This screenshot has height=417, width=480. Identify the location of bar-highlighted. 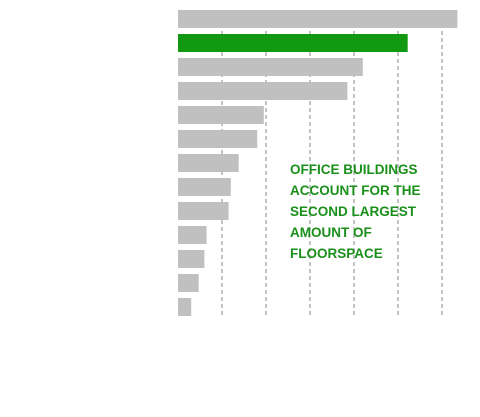
(293, 43).